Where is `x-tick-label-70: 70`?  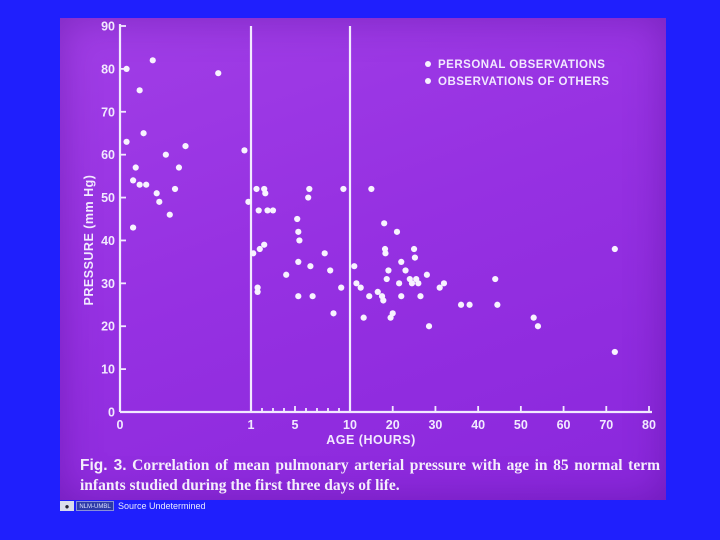
x-tick-label-70: 70 is located at coordinates (606, 425).